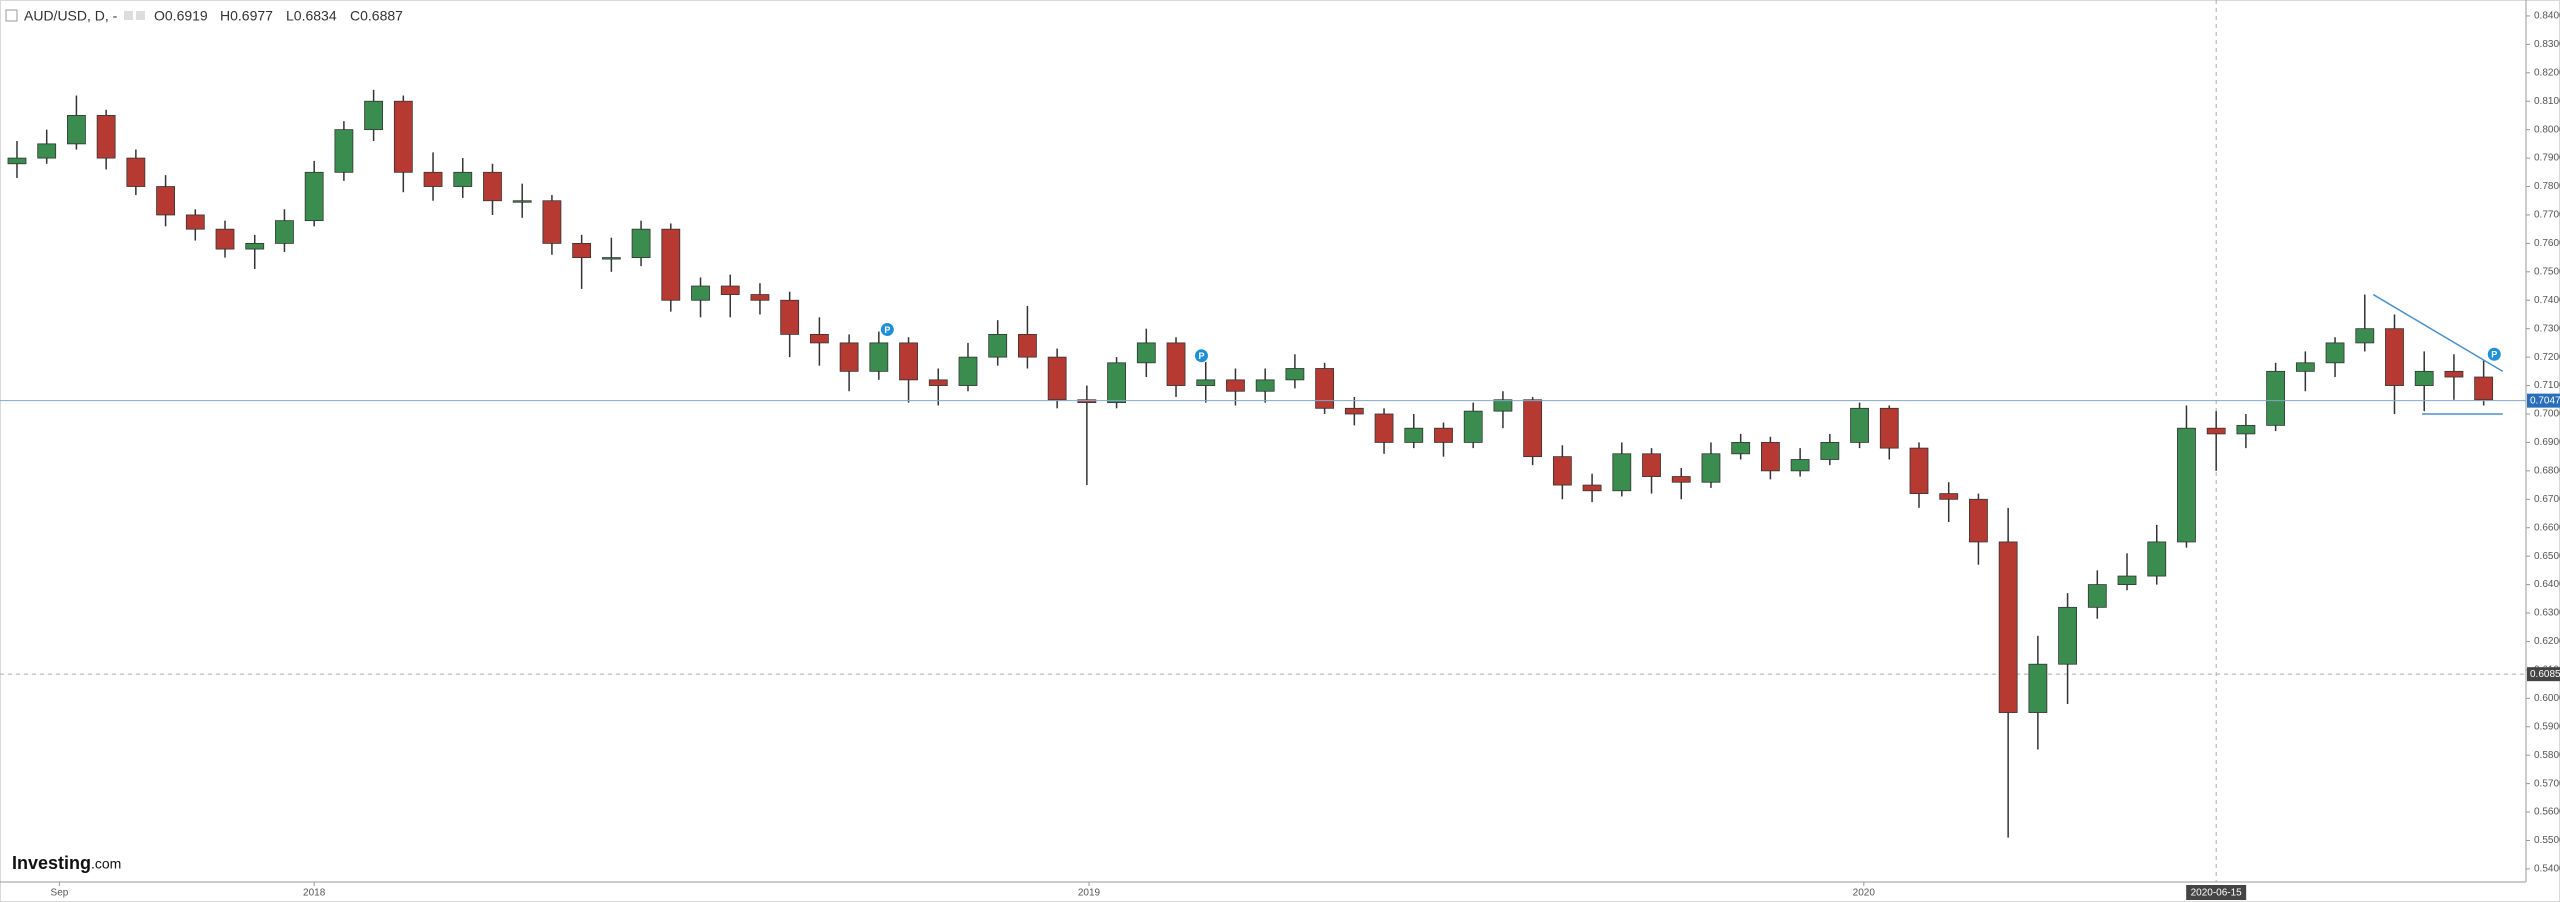  I want to click on x-tick-label: 2018, so click(314, 893).